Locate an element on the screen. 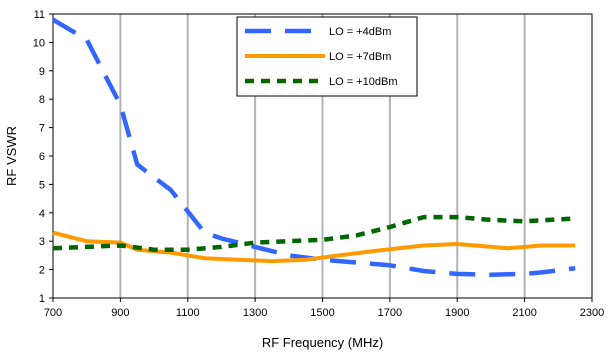 The width and height of the screenshot is (608, 356). y-tick-label: 11 is located at coordinates (39, 15).